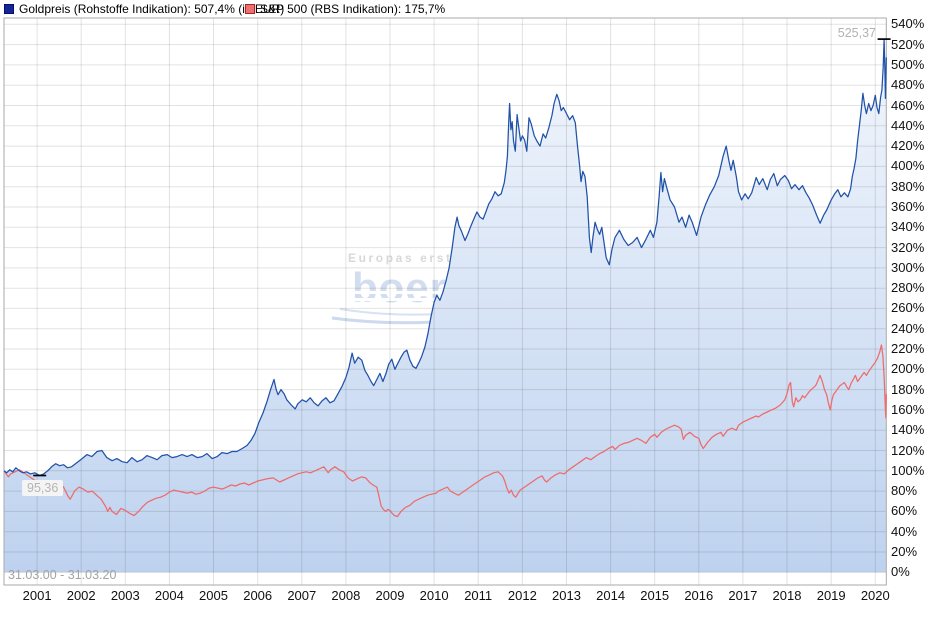 Image resolution: width=932 pixels, height=621 pixels. Describe the element at coordinates (908, 348) in the screenshot. I see `y-axis-tick-220: 220%` at that location.